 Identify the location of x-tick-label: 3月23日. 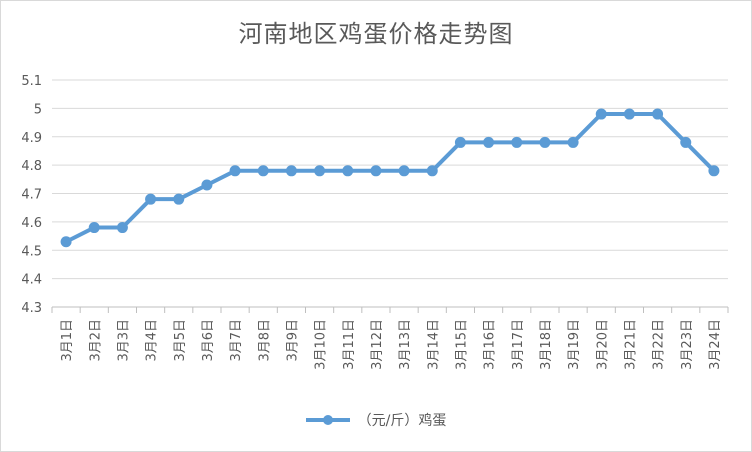
(687, 344).